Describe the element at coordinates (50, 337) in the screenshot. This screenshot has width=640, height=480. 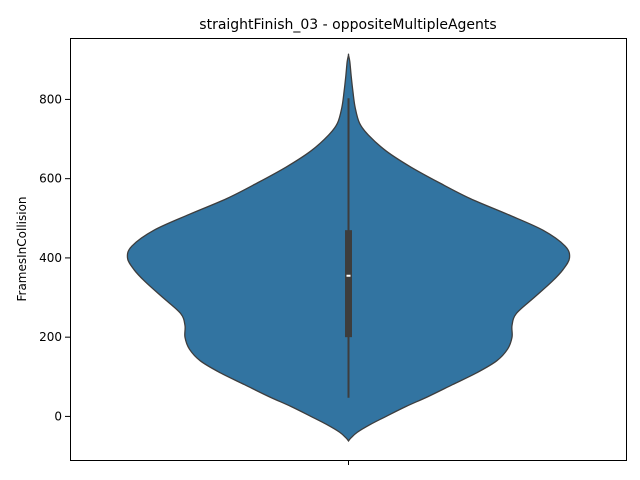
I see `y-tick-label: 200` at that location.